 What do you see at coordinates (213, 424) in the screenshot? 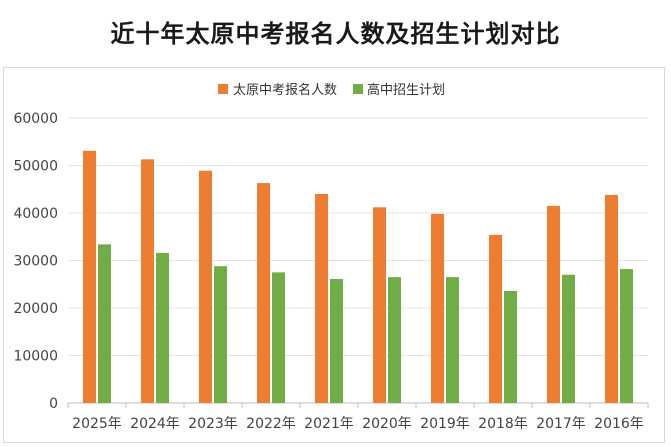
I see `x-tick-label: 2023年` at bounding box center [213, 424].